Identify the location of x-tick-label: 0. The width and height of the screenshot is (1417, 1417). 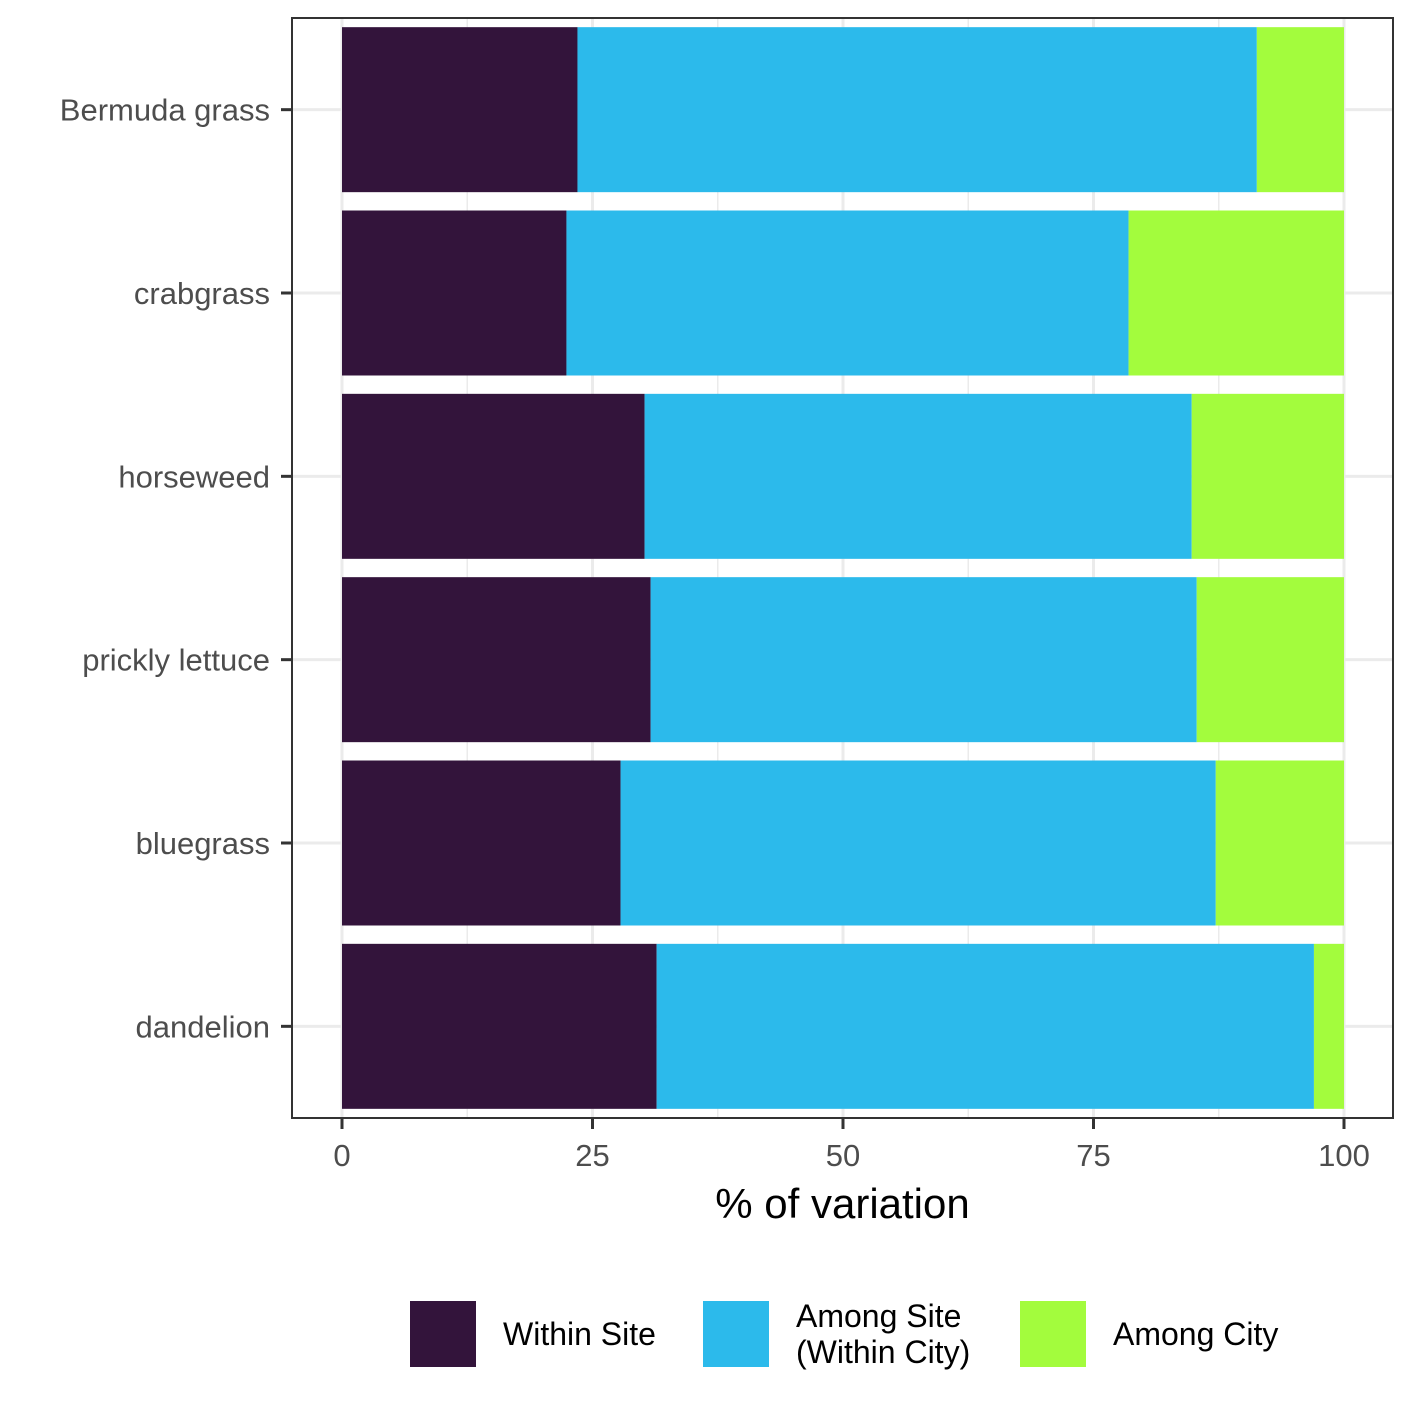
(341, 1155).